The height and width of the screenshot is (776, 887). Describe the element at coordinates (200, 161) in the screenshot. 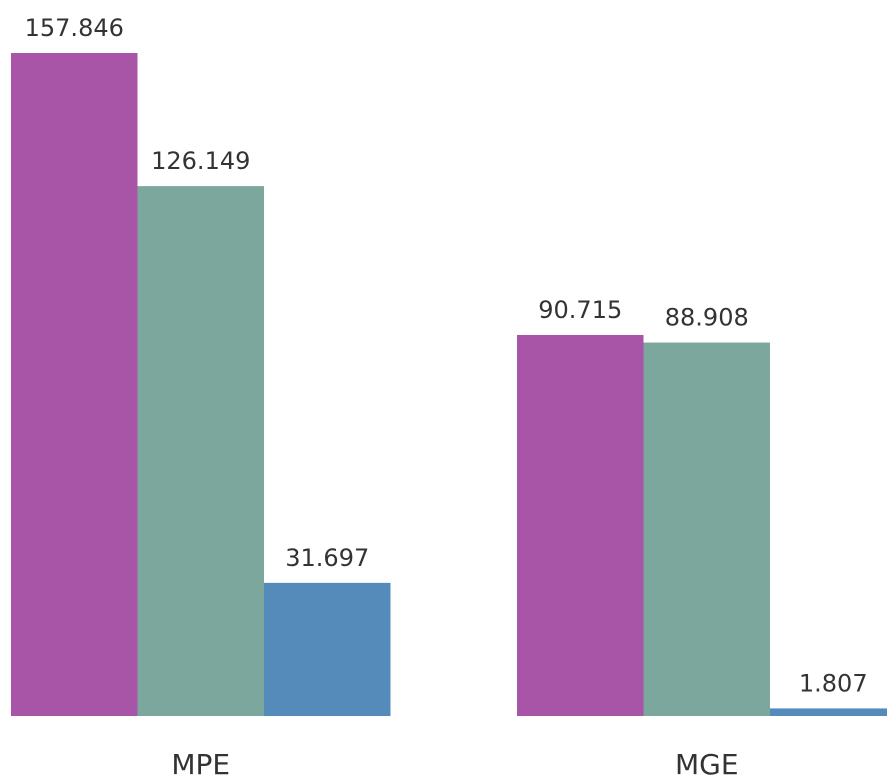

I see `value-label-mpe-series-2: 126.149` at that location.